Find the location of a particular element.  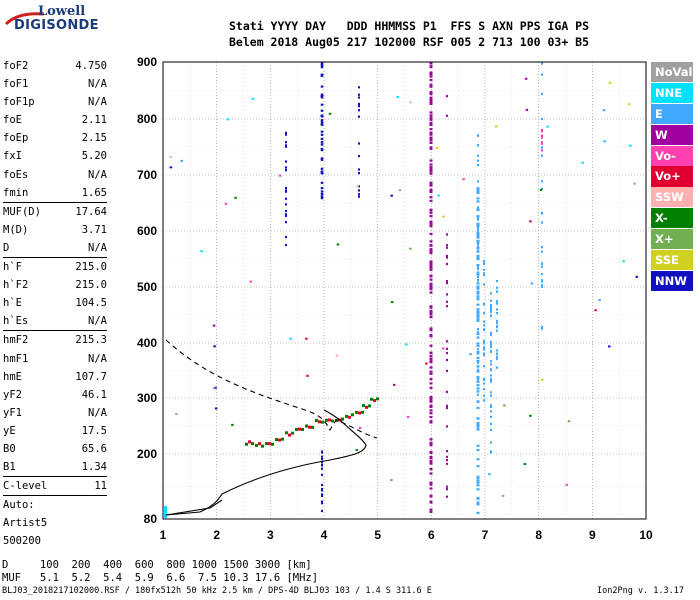

y-tick-label: 800 is located at coordinates (147, 119).